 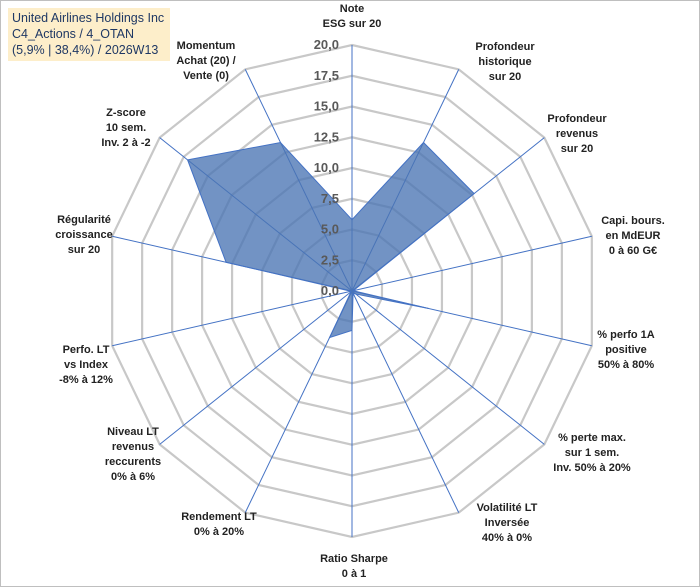 I want to click on category-label: Profondeur revenus sur 20, so click(x=577, y=134).